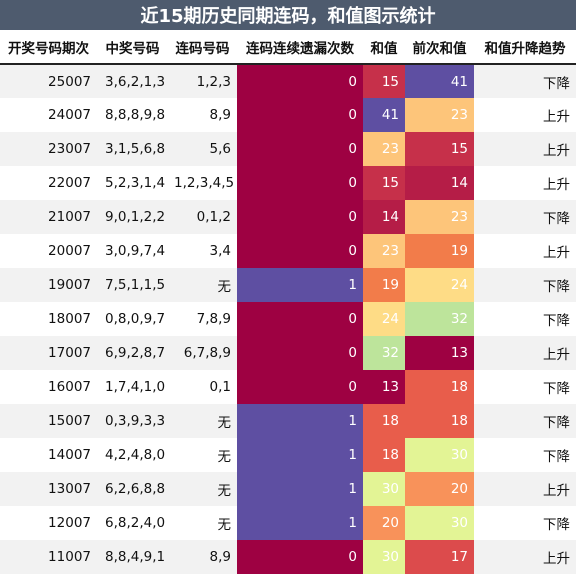 Image resolution: width=576 pixels, height=576 pixels. I want to click on cell-prev-sum: 14, so click(439, 183).